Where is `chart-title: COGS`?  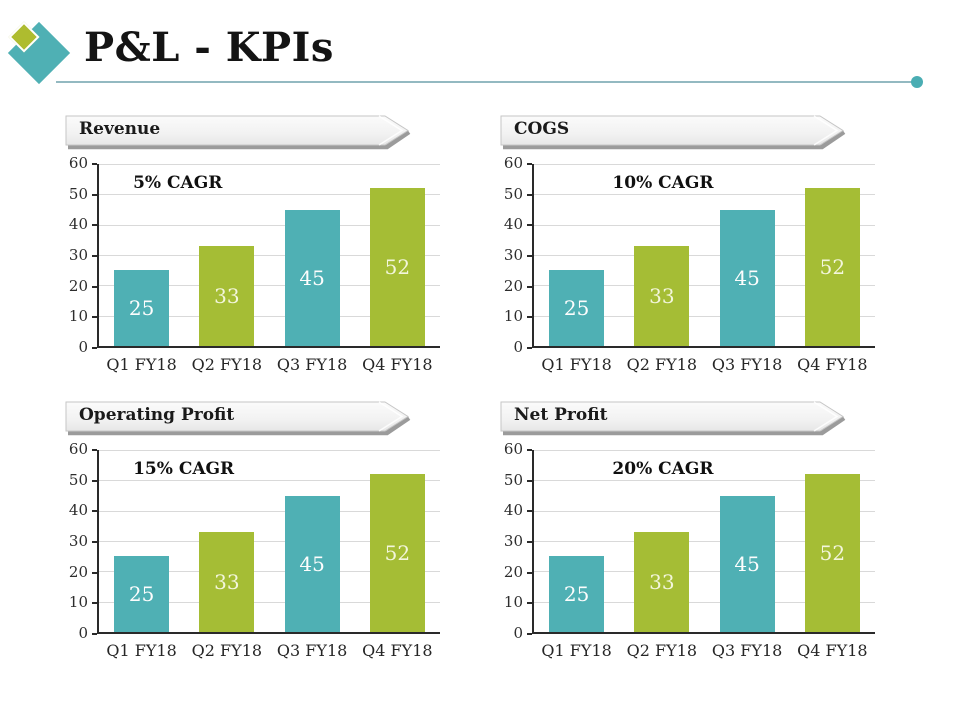
chart-title: COGS is located at coordinates (542, 129).